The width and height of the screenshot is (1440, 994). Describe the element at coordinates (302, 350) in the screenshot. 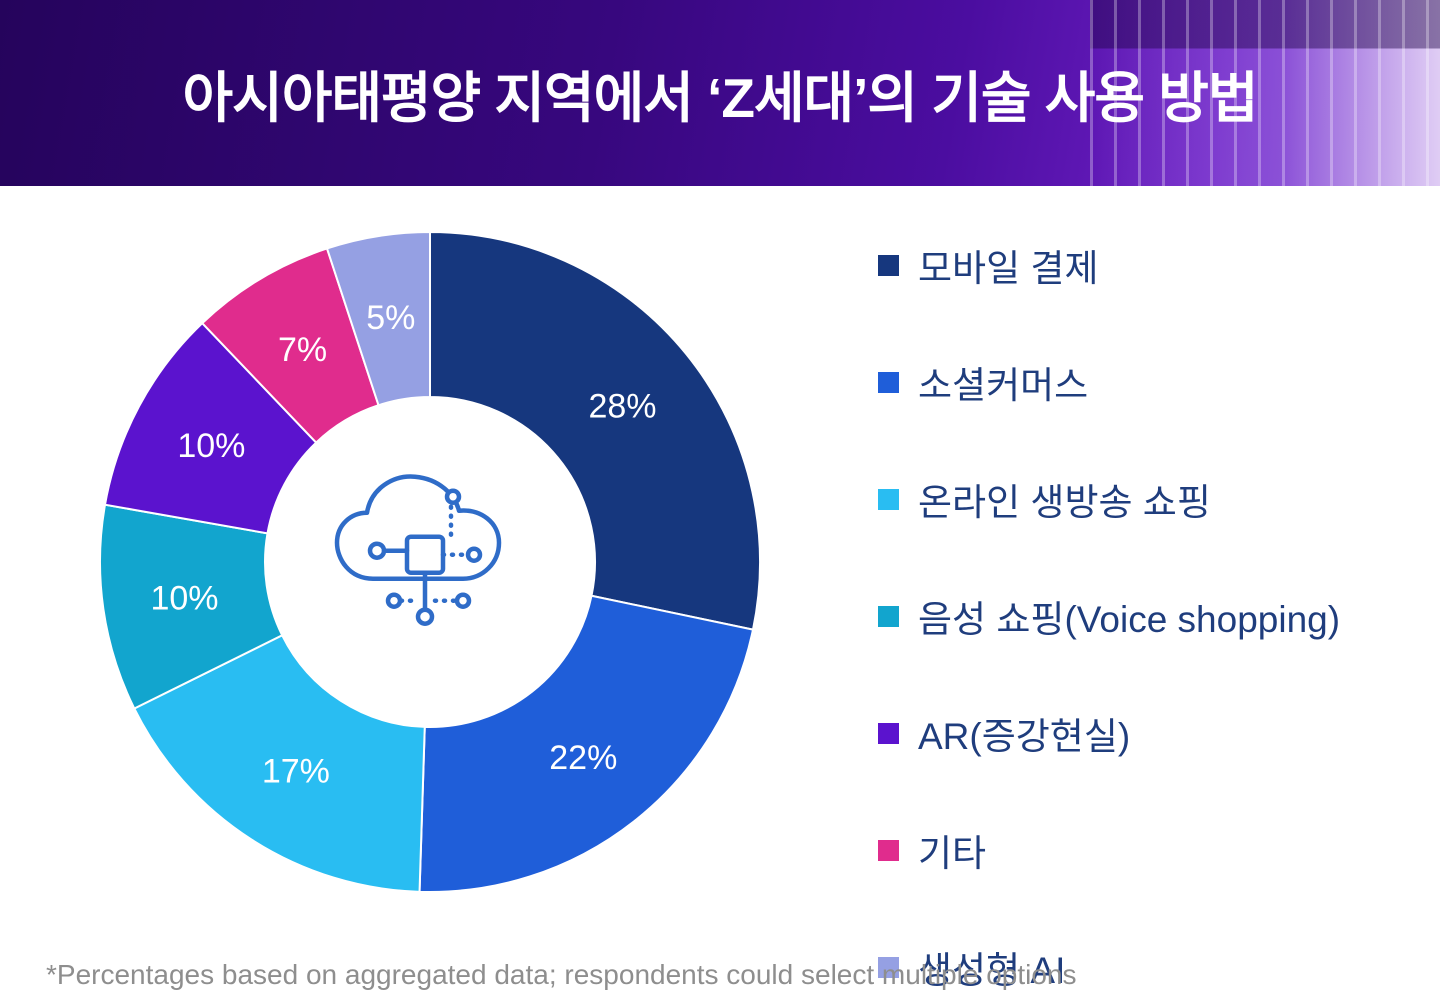

I see `slice-label: 7%` at that location.